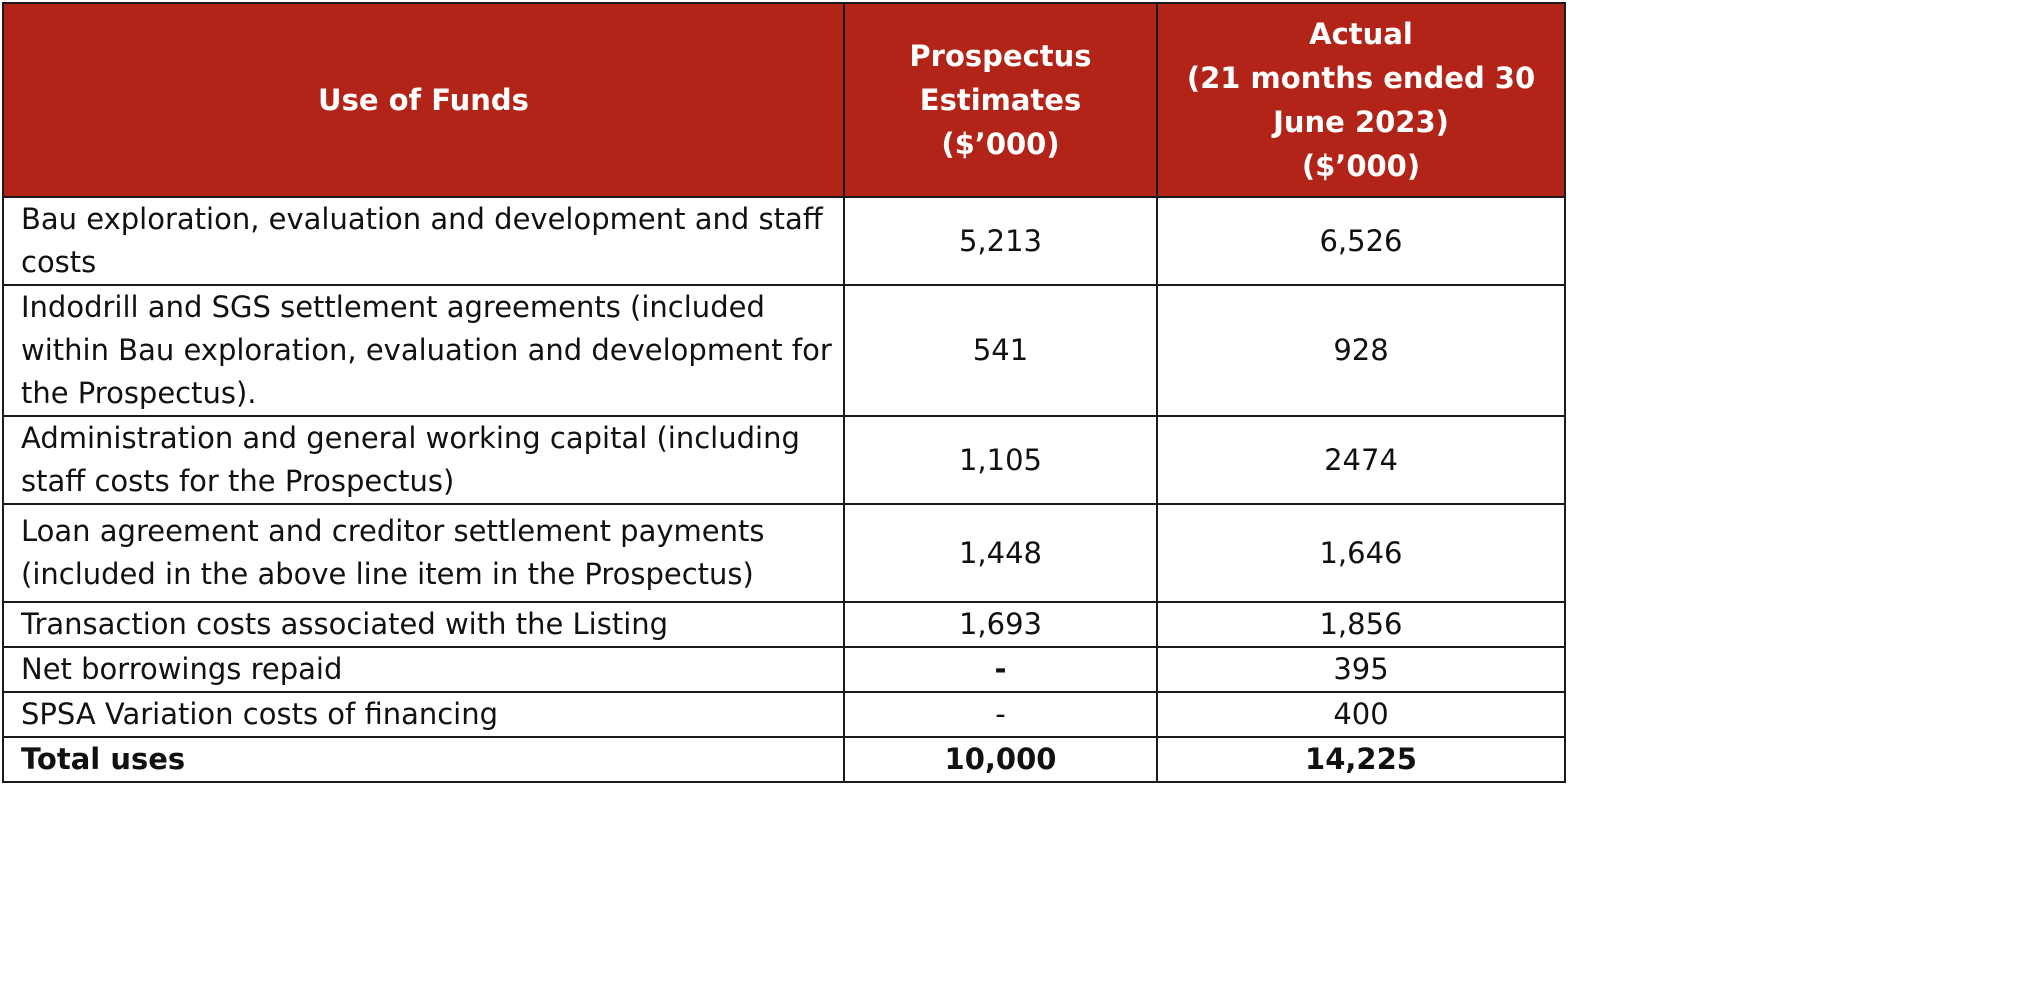 Image resolution: width=2020 pixels, height=1008 pixels. I want to click on table-row: Net borrowings repaid - 395, so click(784, 669).